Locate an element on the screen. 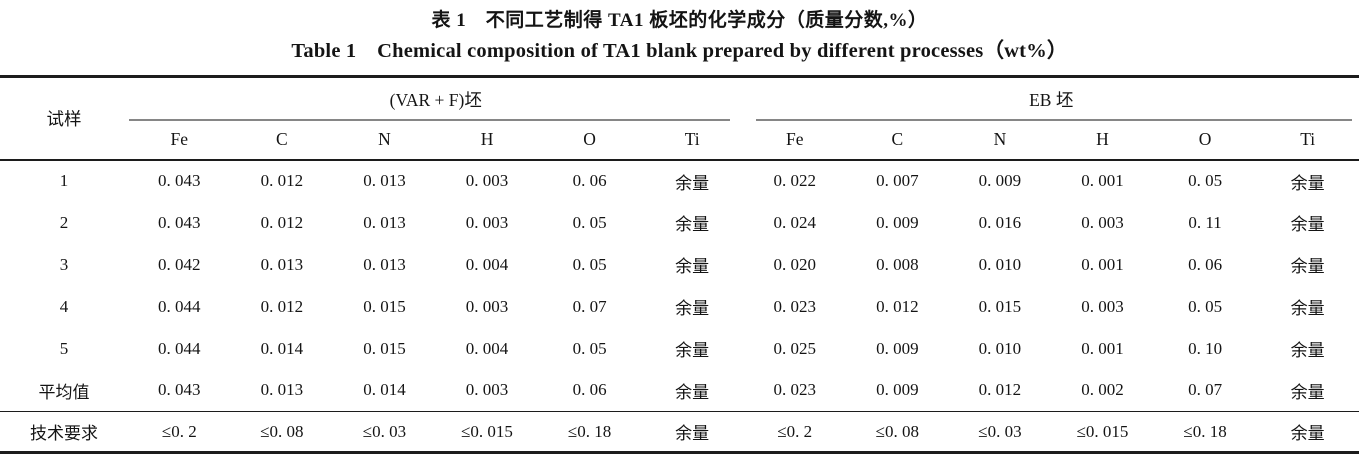 Image resolution: width=1359 pixels, height=461 pixels. col-header-var-n: N is located at coordinates (384, 140).